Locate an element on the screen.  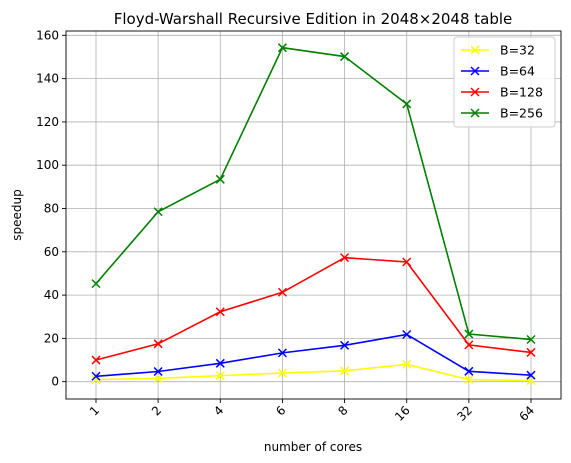
y-axis: 0 20 40 60 80 100 120 140 160 is located at coordinates (51, 208).